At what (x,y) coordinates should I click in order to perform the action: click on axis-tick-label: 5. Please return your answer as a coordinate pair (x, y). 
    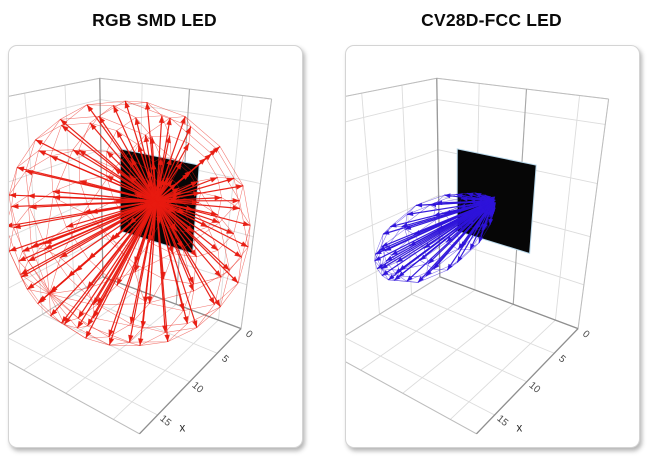
    Looking at the image, I should click on (225, 359).